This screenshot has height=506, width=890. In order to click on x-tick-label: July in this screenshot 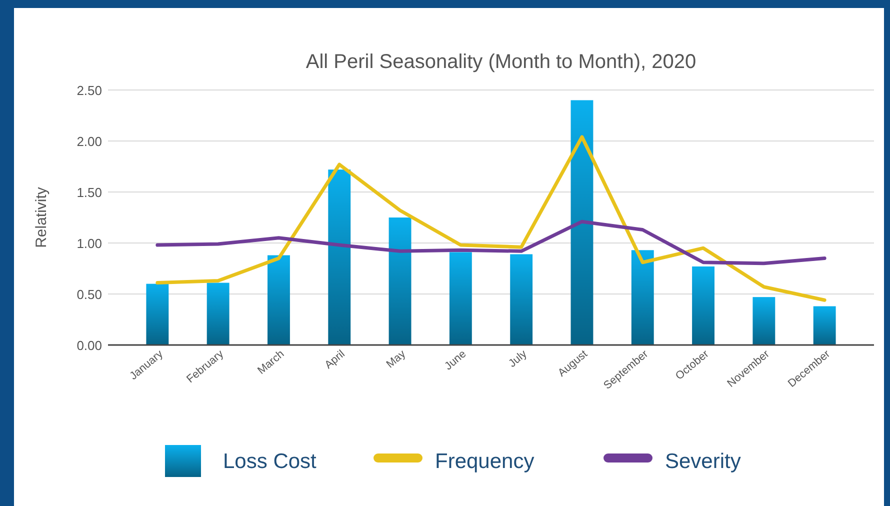, I will do `click(518, 359)`.